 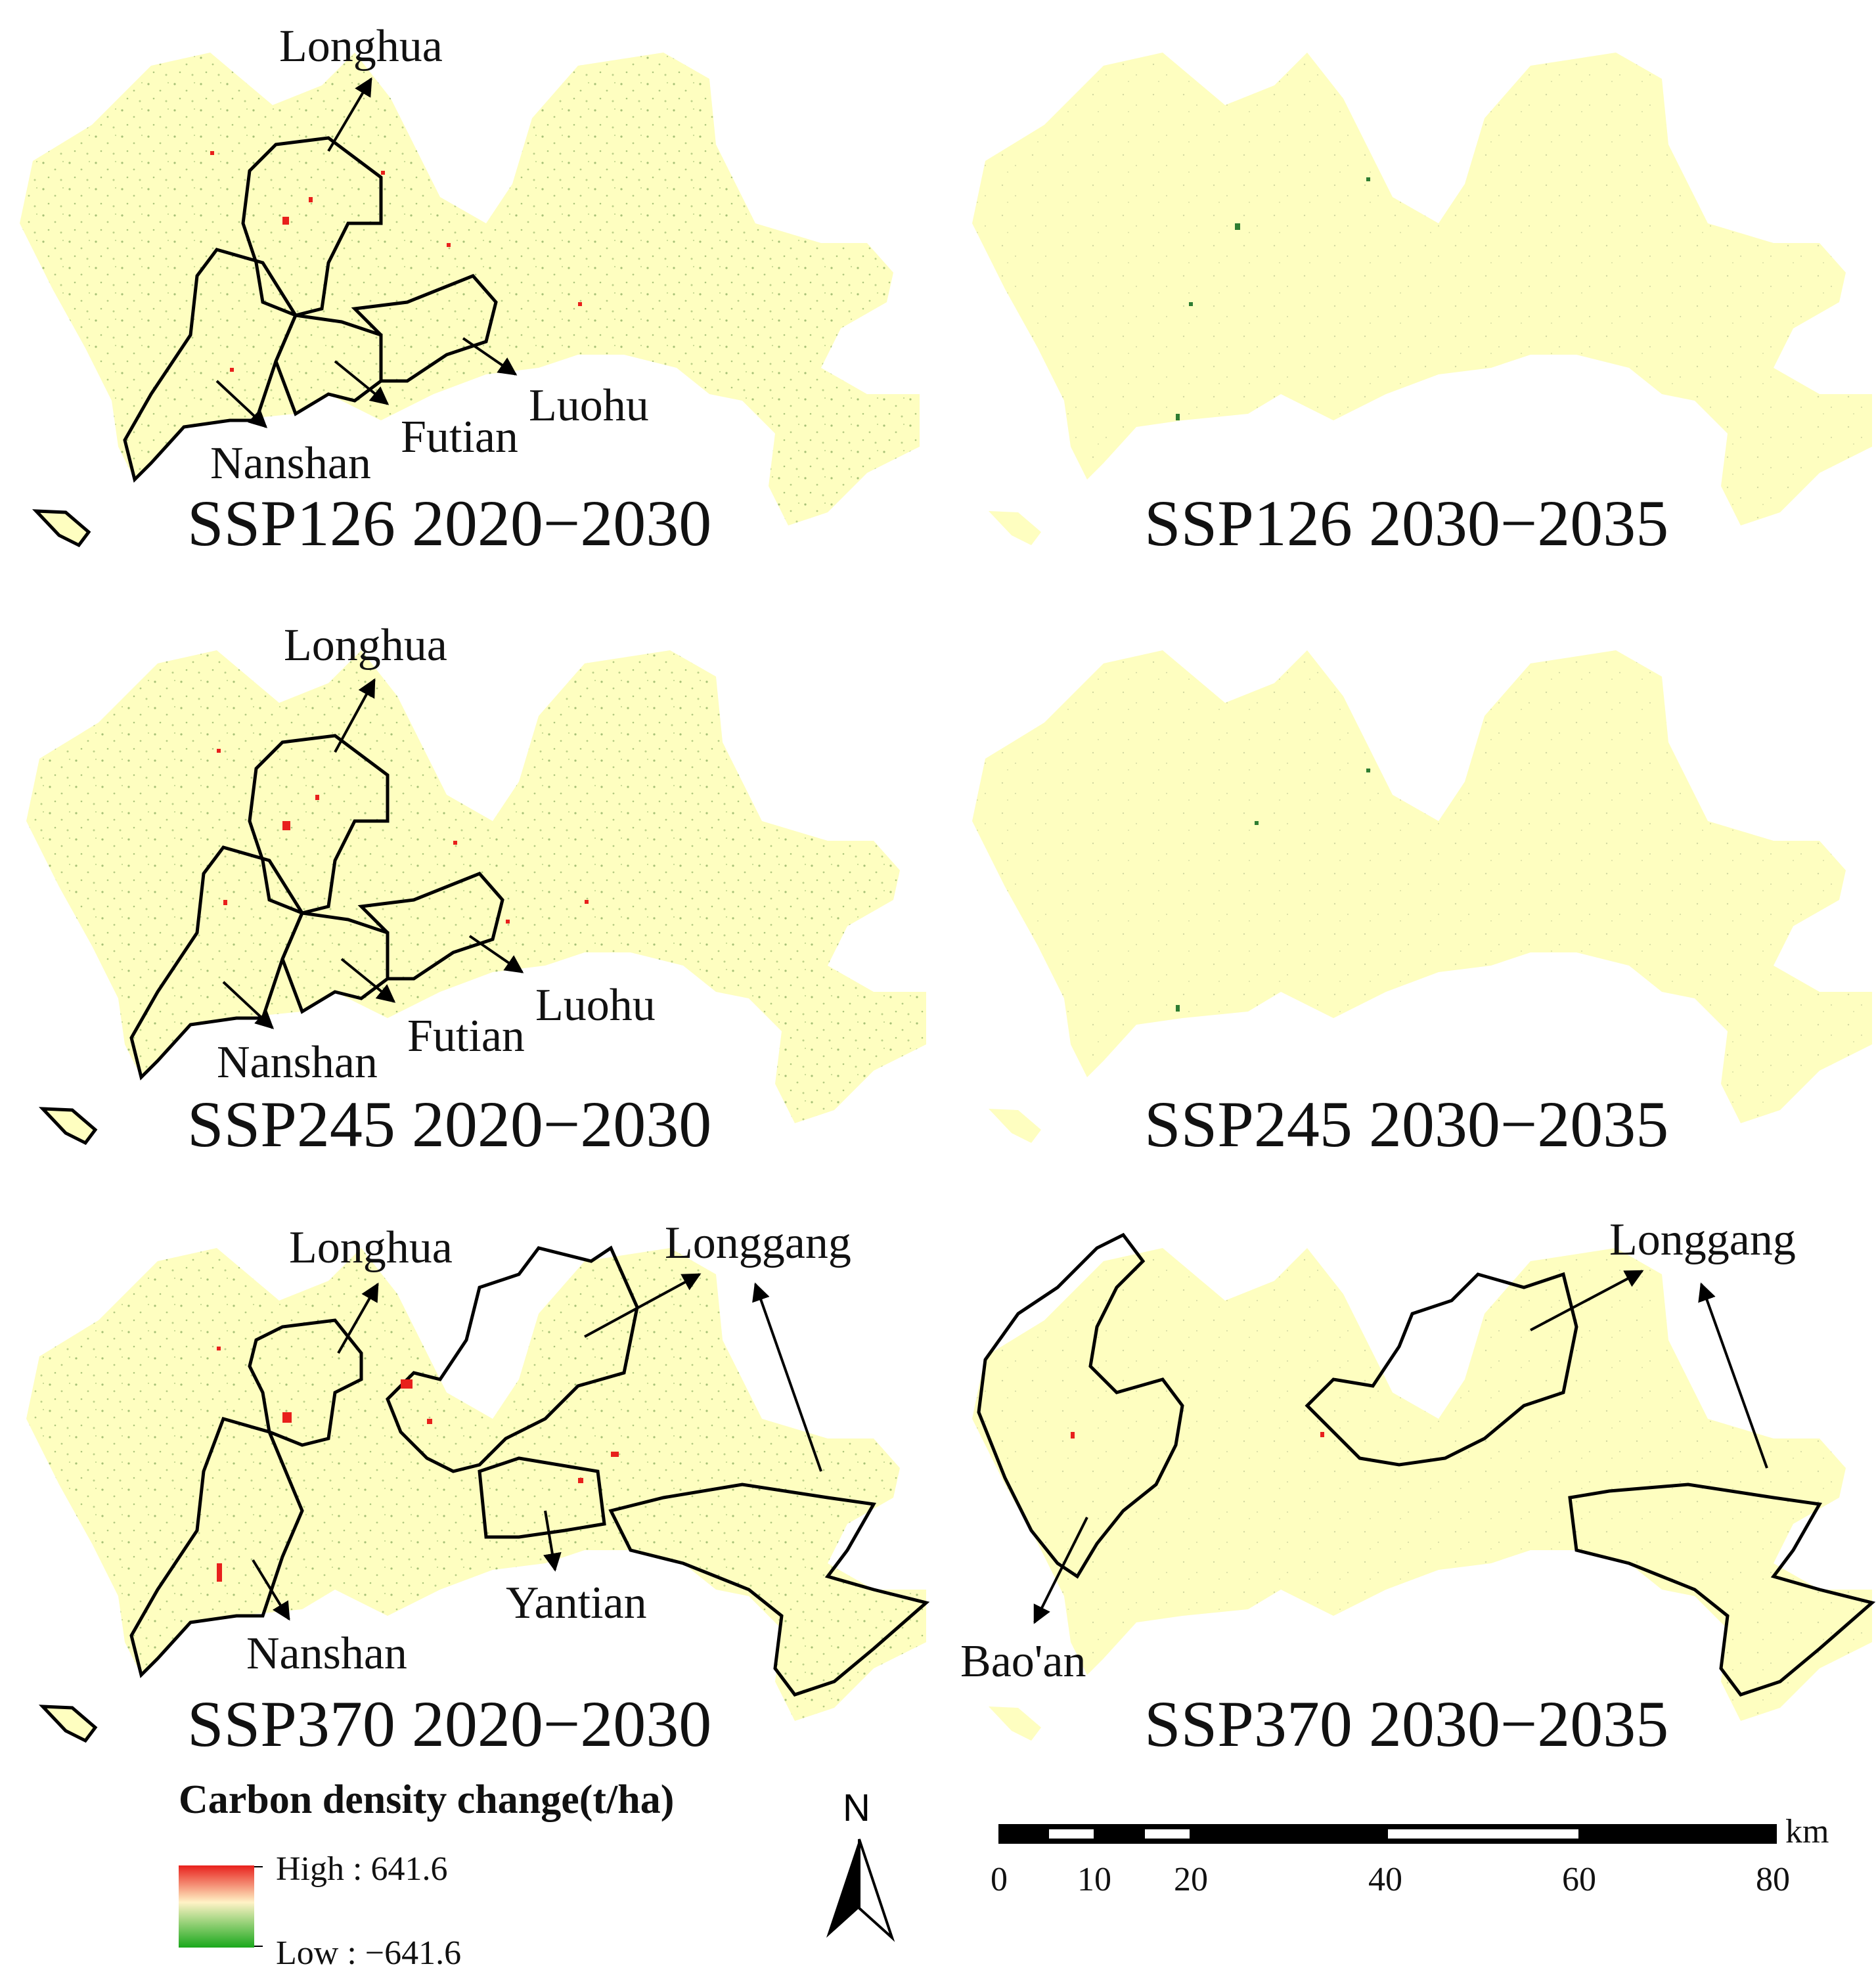 What do you see at coordinates (216, 1906) in the screenshot?
I see `legend-color-ramp` at bounding box center [216, 1906].